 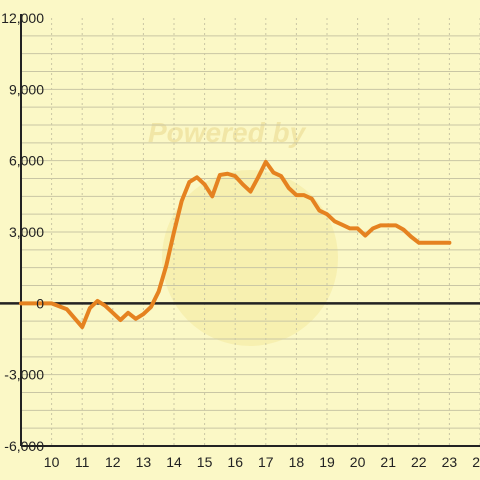 I want to click on y-tick-label: -3,000, so click(x=24, y=375).